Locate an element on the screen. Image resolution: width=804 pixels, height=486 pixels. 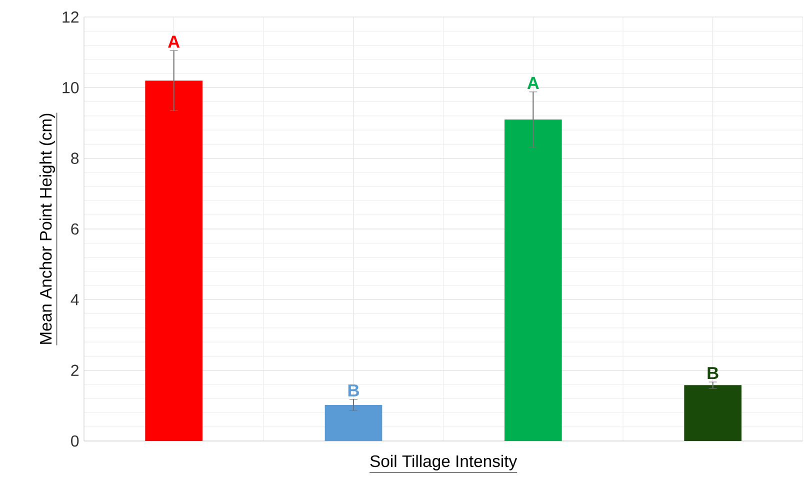
y-tick-label: 8 is located at coordinates (75, 158).